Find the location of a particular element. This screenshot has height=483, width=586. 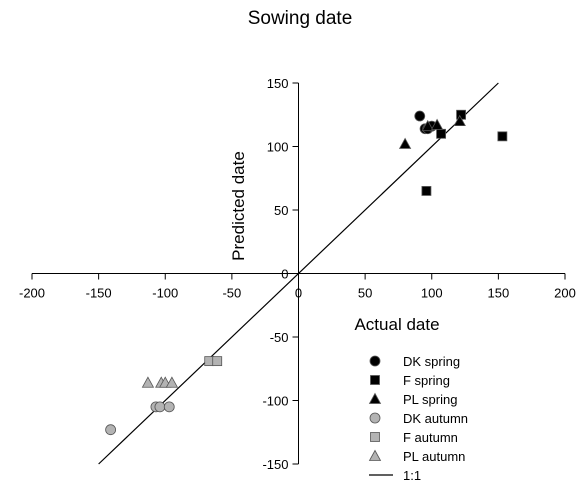

y-tick-label: 50 is located at coordinates (281, 210).